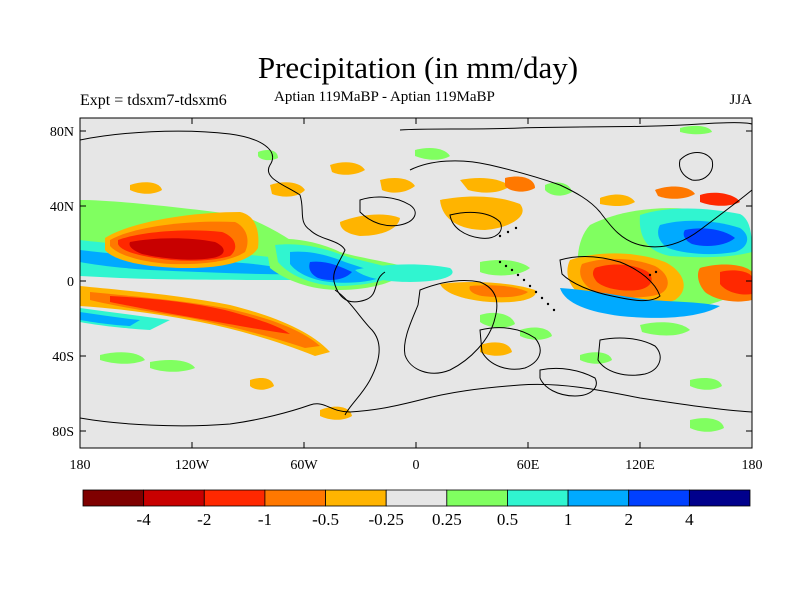 The width and height of the screenshot is (800, 600). I want to click on lon-label: 120W, so click(192, 465).